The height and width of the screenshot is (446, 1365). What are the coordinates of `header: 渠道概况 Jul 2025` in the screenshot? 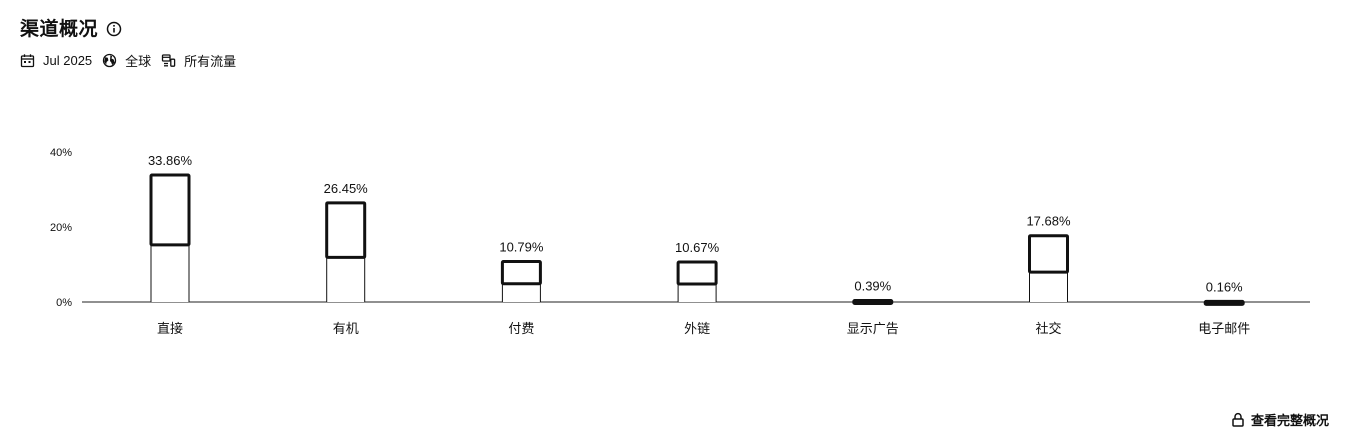 It's located at (133, 42).